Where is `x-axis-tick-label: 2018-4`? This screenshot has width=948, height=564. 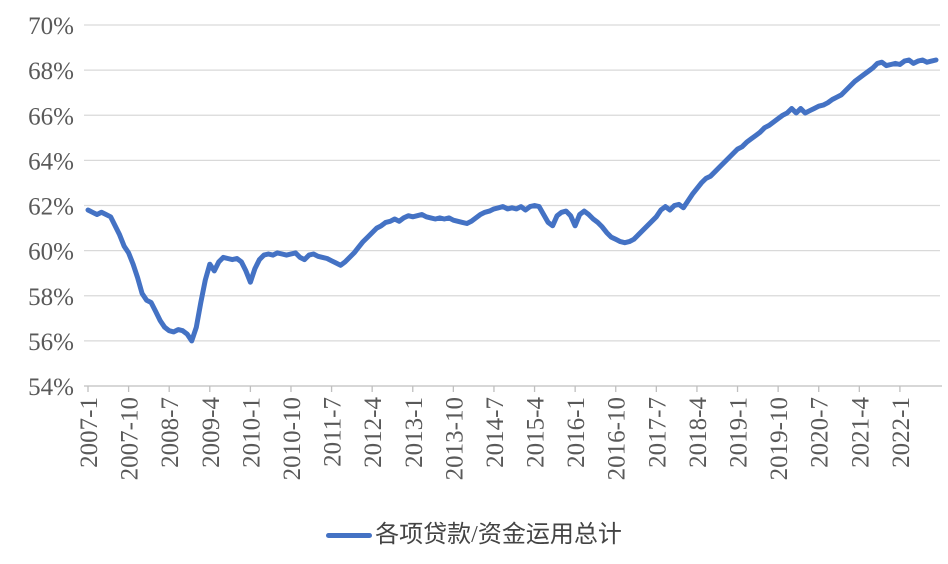 x-axis-tick-label: 2018-4 is located at coordinates (698, 432).